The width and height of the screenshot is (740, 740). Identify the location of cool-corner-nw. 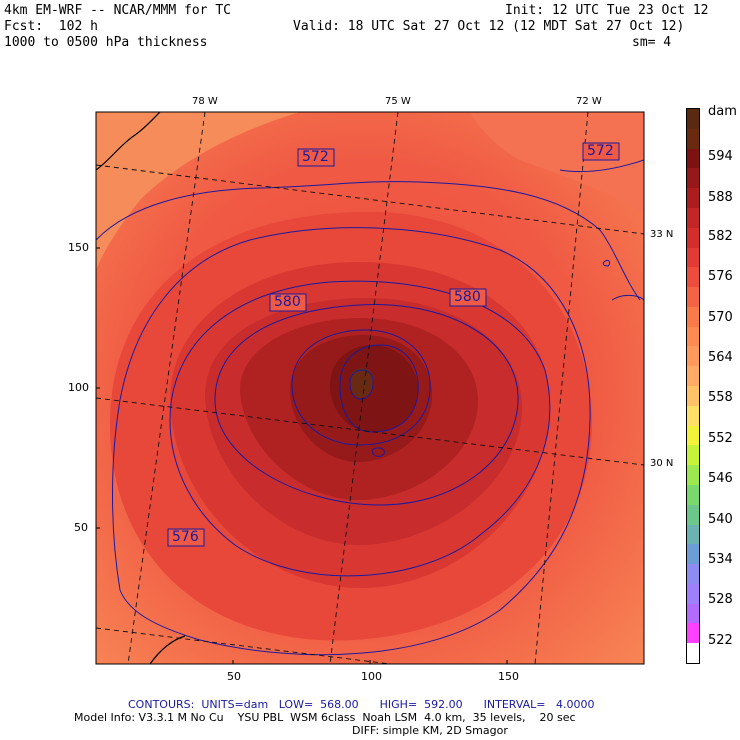
(198, 191).